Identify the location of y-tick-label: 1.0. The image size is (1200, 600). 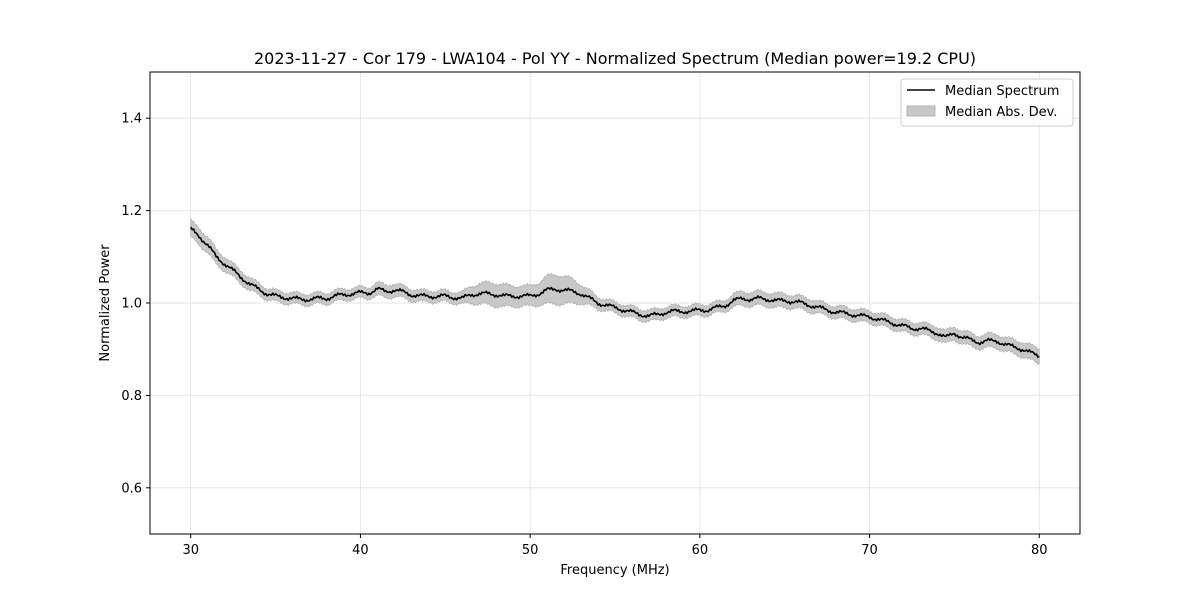
(131, 304).